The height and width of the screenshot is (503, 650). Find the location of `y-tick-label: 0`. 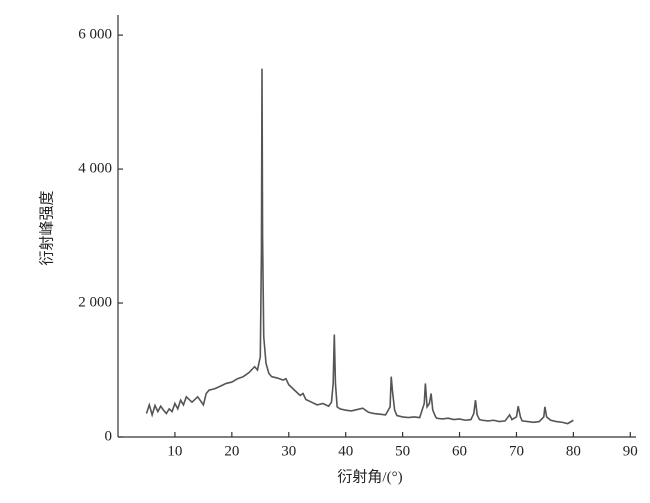

y-tick-label: 0 is located at coordinates (109, 436).